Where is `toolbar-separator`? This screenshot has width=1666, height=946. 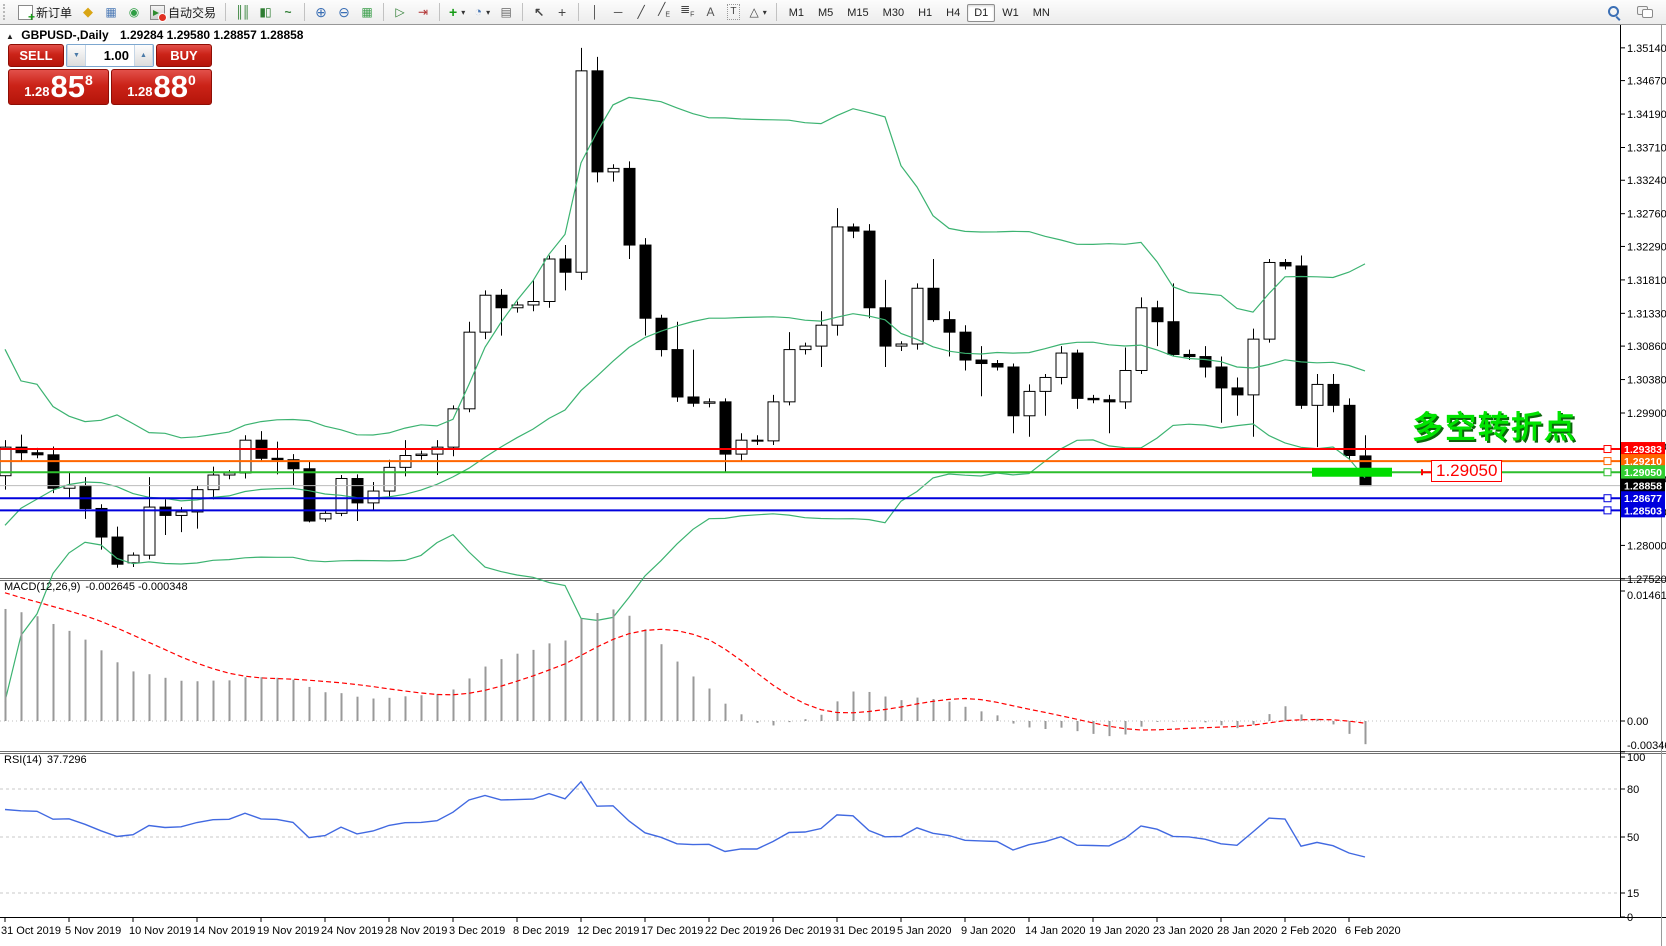
toolbar-separator is located at coordinates (776, 12).